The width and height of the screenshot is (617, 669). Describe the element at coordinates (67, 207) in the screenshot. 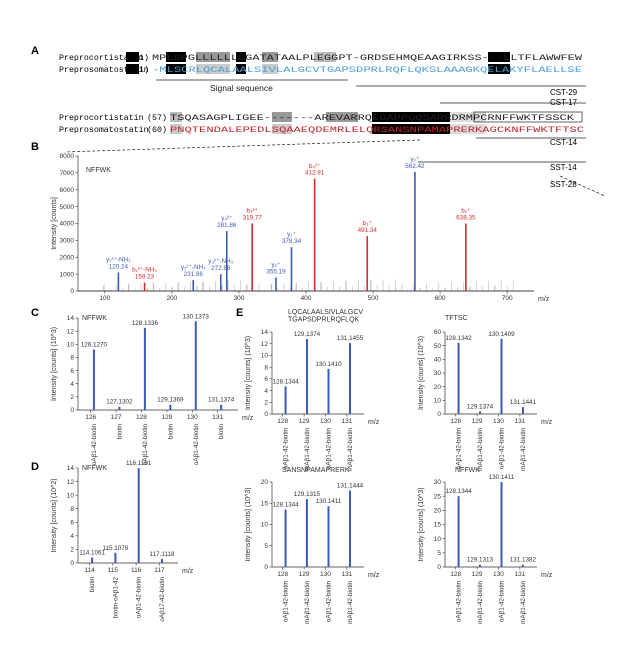

I see `y-tick-label: 5000` at that location.